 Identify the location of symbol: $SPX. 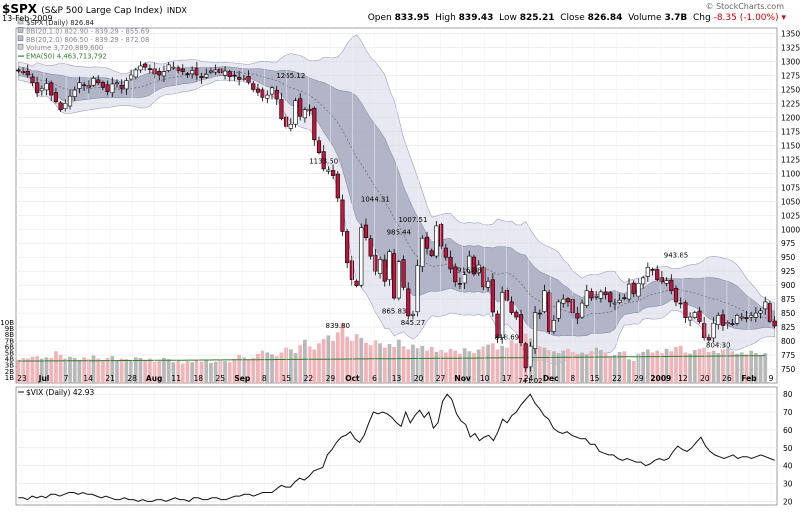
(20, 9).